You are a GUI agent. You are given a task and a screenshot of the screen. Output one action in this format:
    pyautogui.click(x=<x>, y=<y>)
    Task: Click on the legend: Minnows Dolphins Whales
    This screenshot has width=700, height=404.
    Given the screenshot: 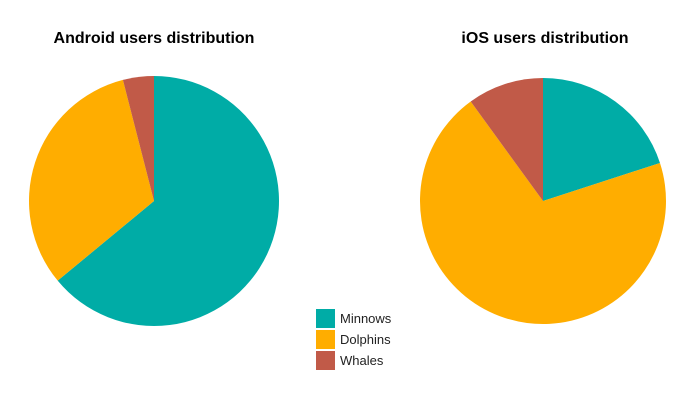 What is the action you would take?
    pyautogui.click(x=356, y=339)
    